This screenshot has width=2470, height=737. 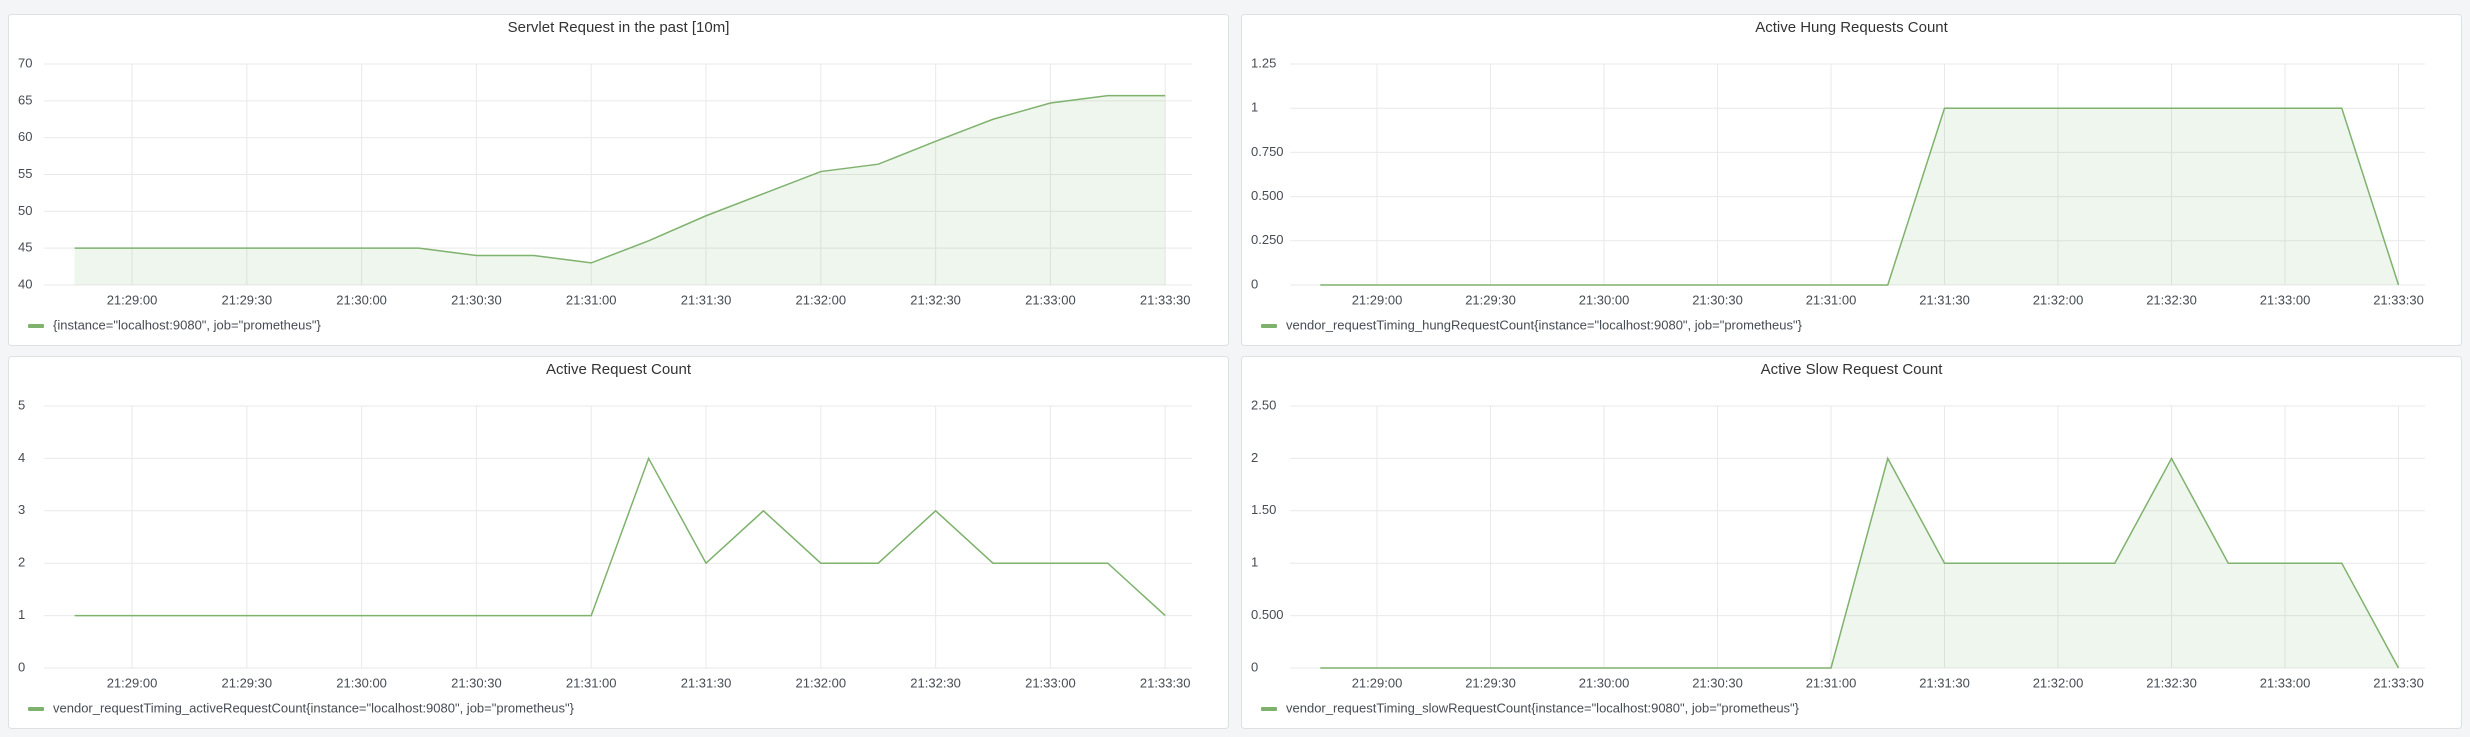 What do you see at coordinates (619, 27) in the screenshot?
I see `panel-title: Servlet Request in the past [10m]` at bounding box center [619, 27].